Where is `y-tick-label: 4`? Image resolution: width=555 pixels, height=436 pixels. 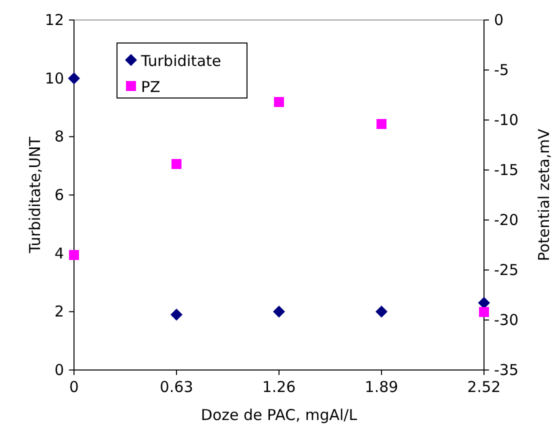 y-tick-label: 4 is located at coordinates (59, 253).